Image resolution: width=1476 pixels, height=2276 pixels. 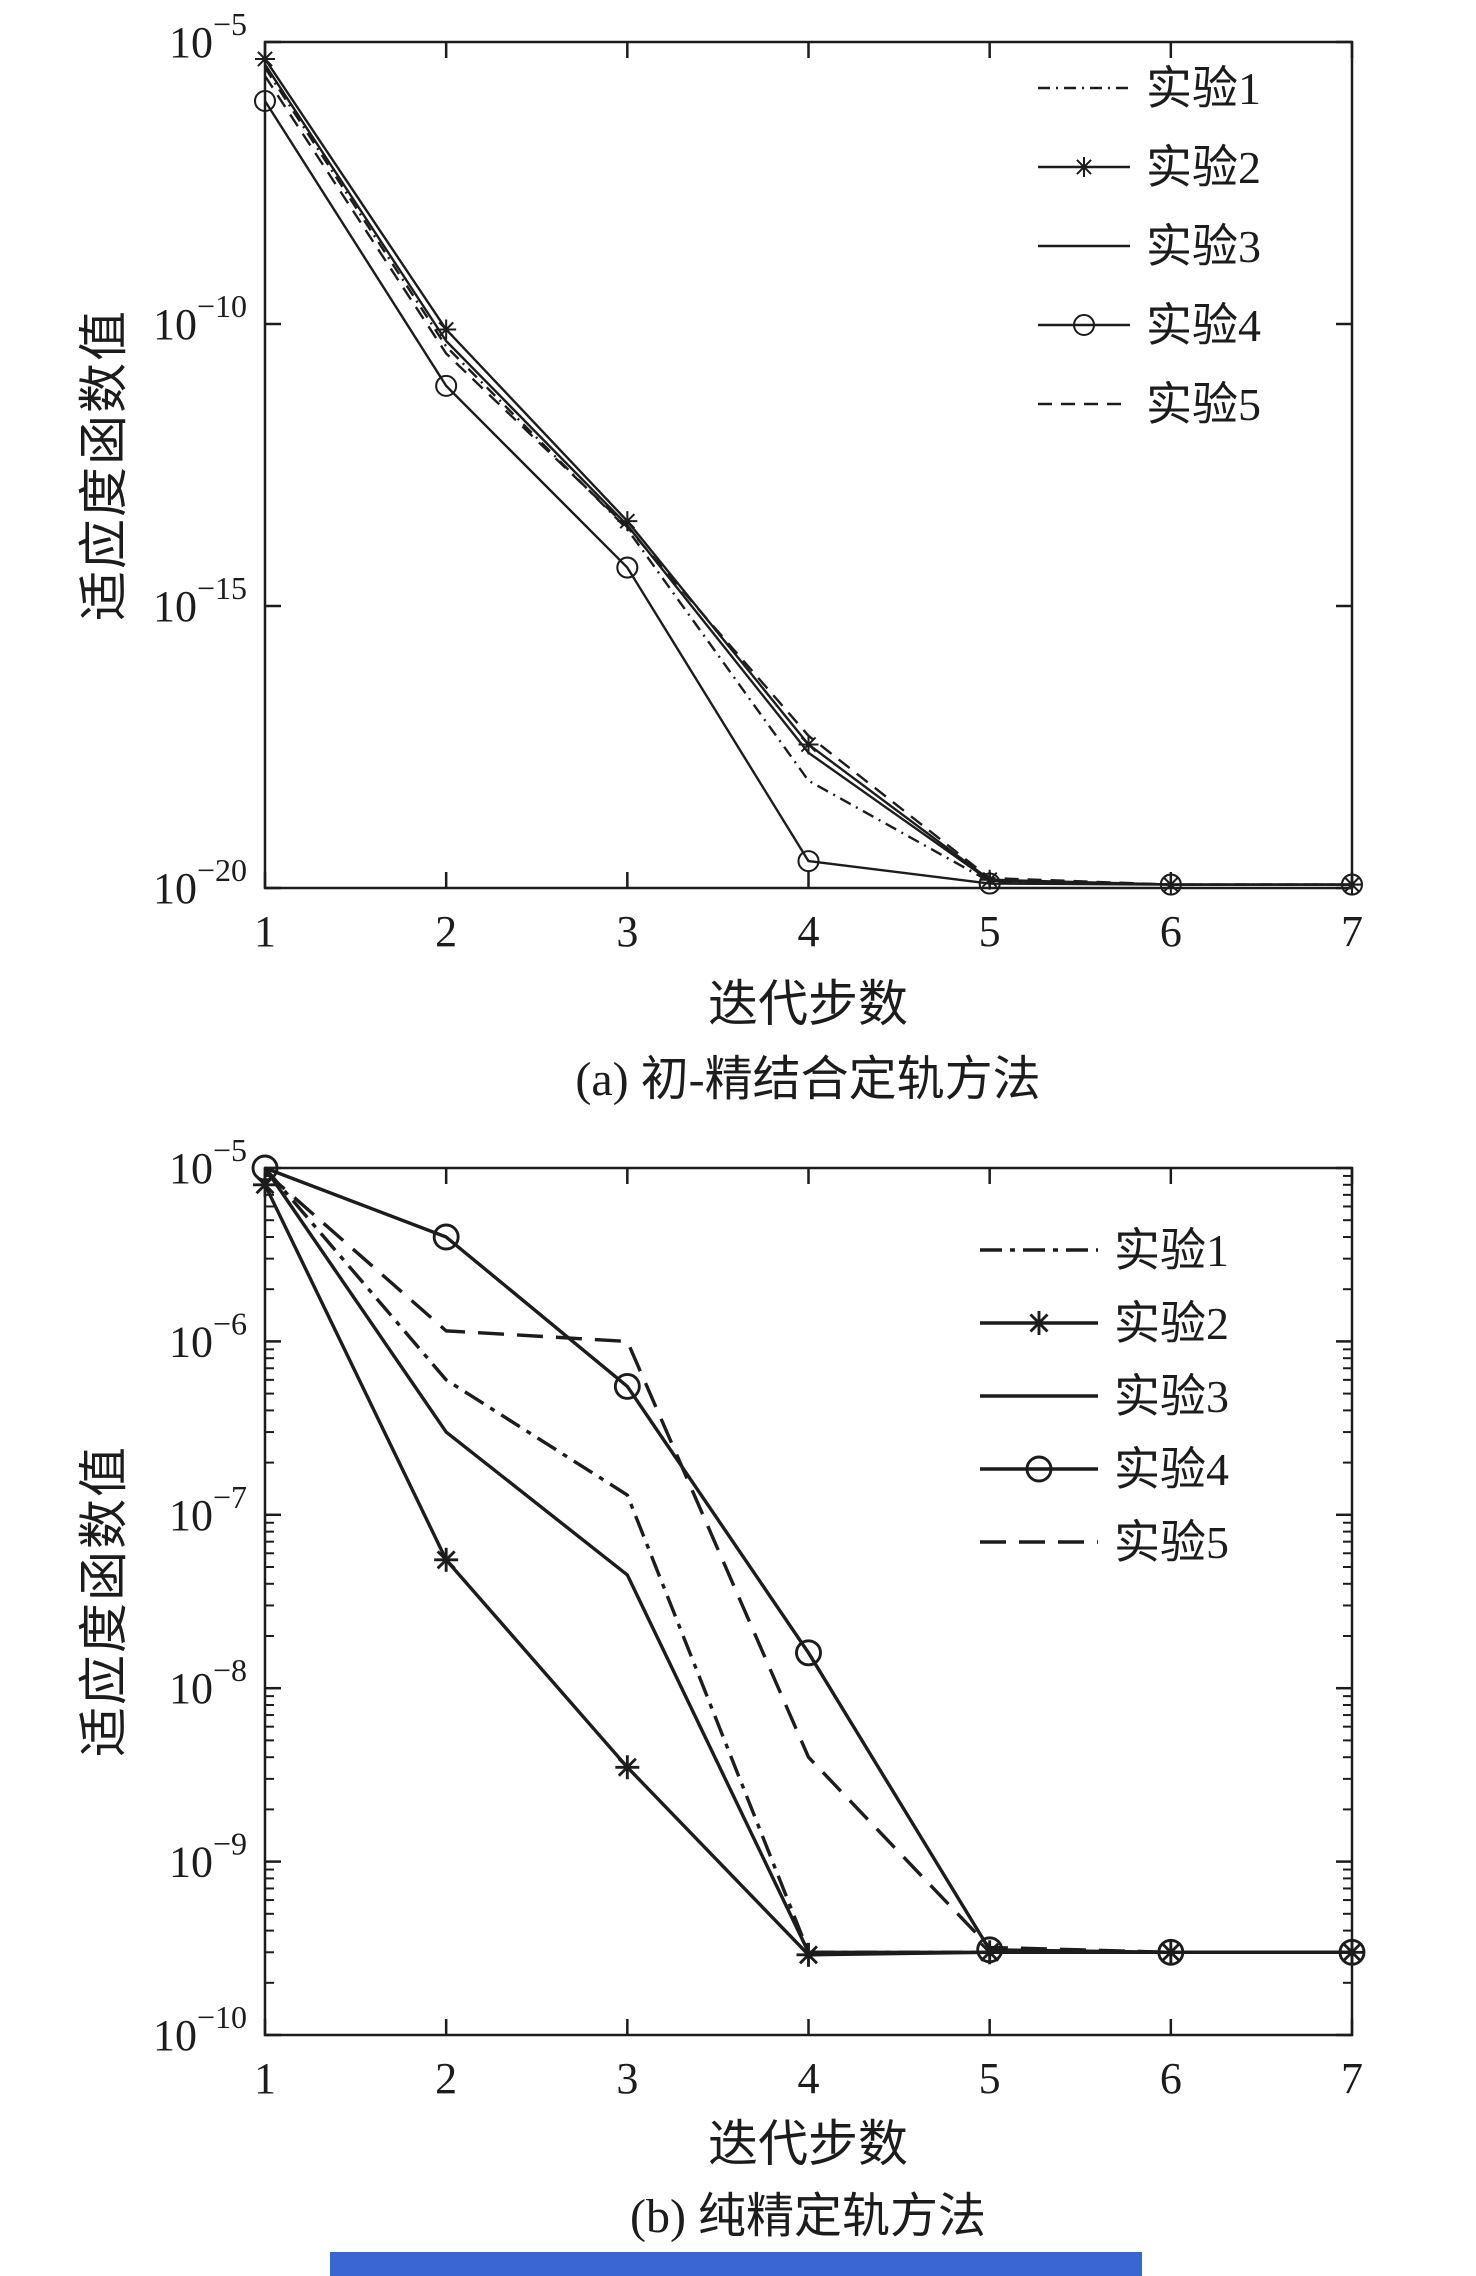 I want to click on svg-text: 10⁻⁸, so click(x=208, y=1682).